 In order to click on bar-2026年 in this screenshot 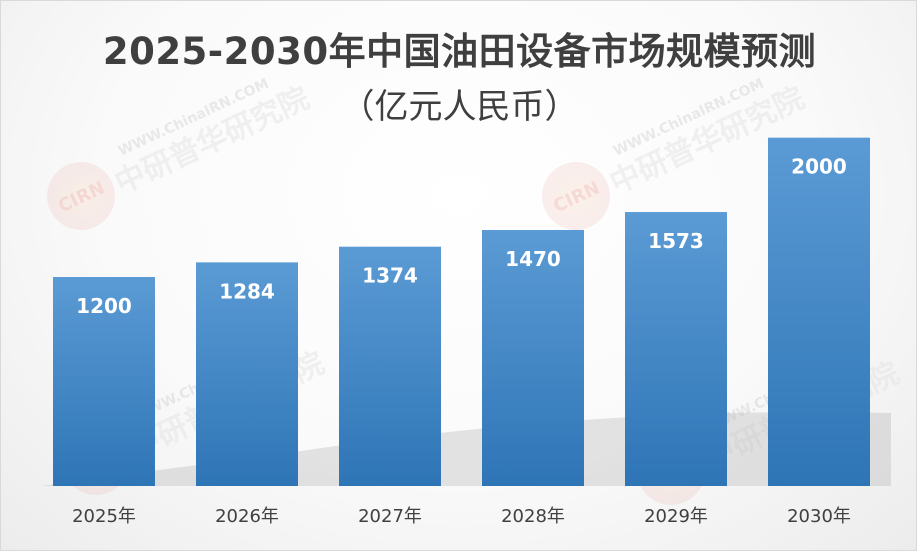, I will do `click(247, 374)`.